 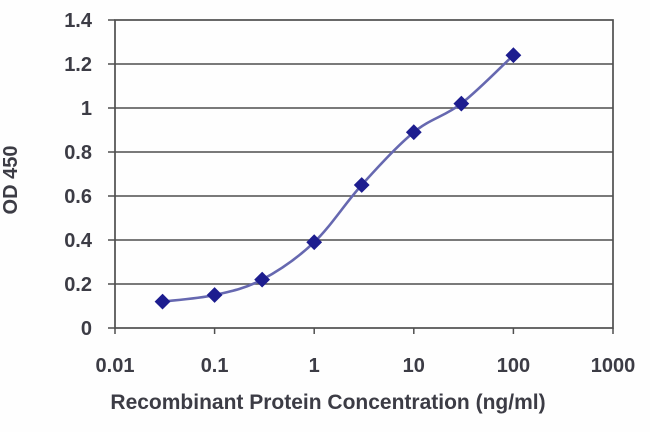 What do you see at coordinates (78, 285) in the screenshot?
I see `y-tick-label: 0.2` at bounding box center [78, 285].